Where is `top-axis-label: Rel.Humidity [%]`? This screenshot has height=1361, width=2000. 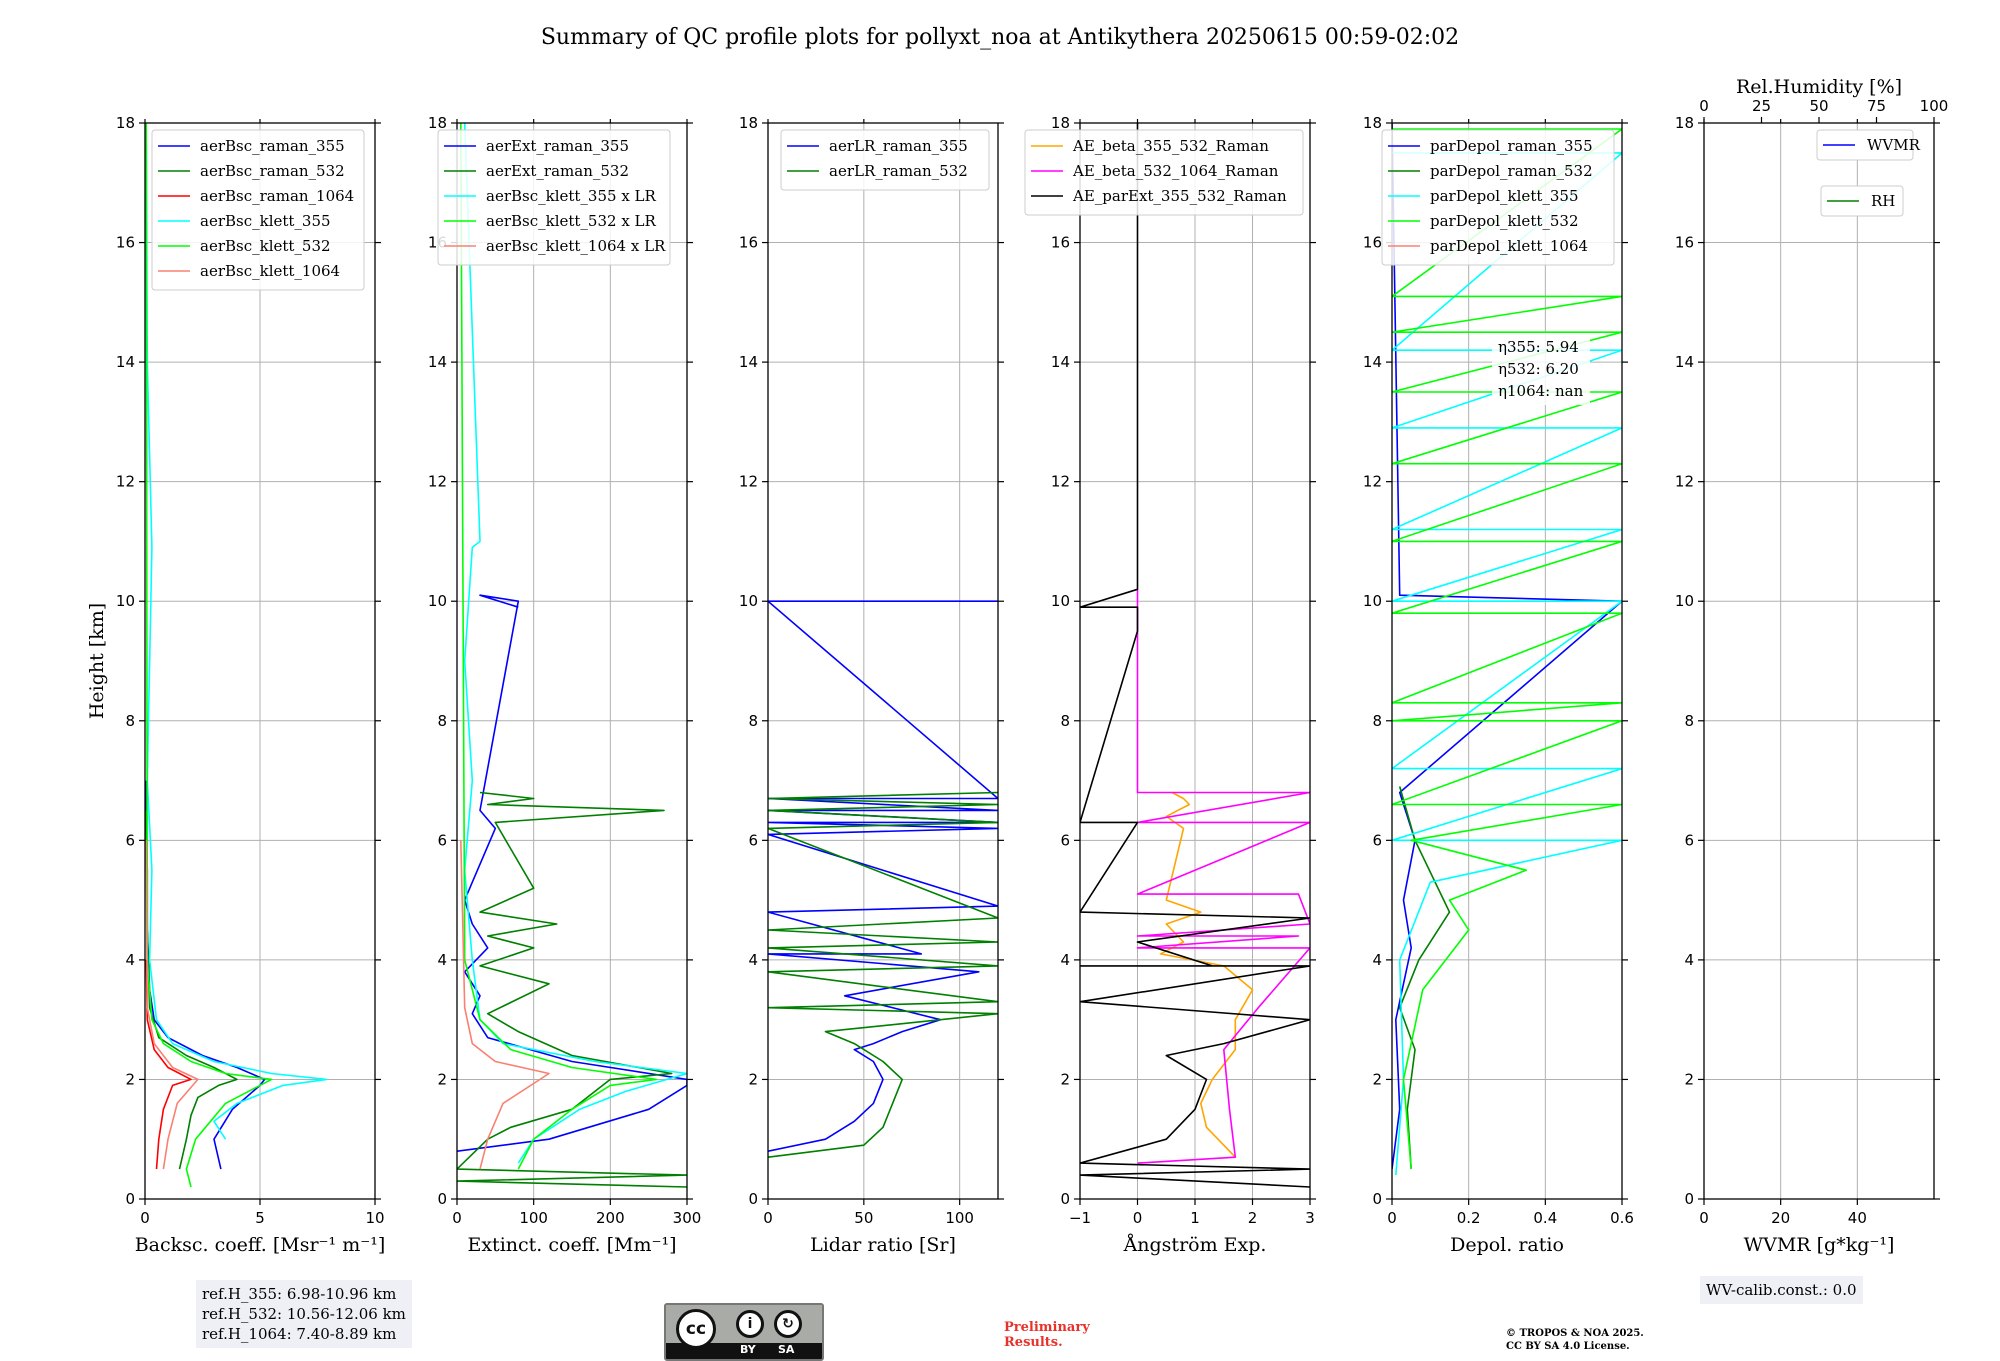
top-axis-label: Rel.Humidity [%] is located at coordinates (1819, 87).